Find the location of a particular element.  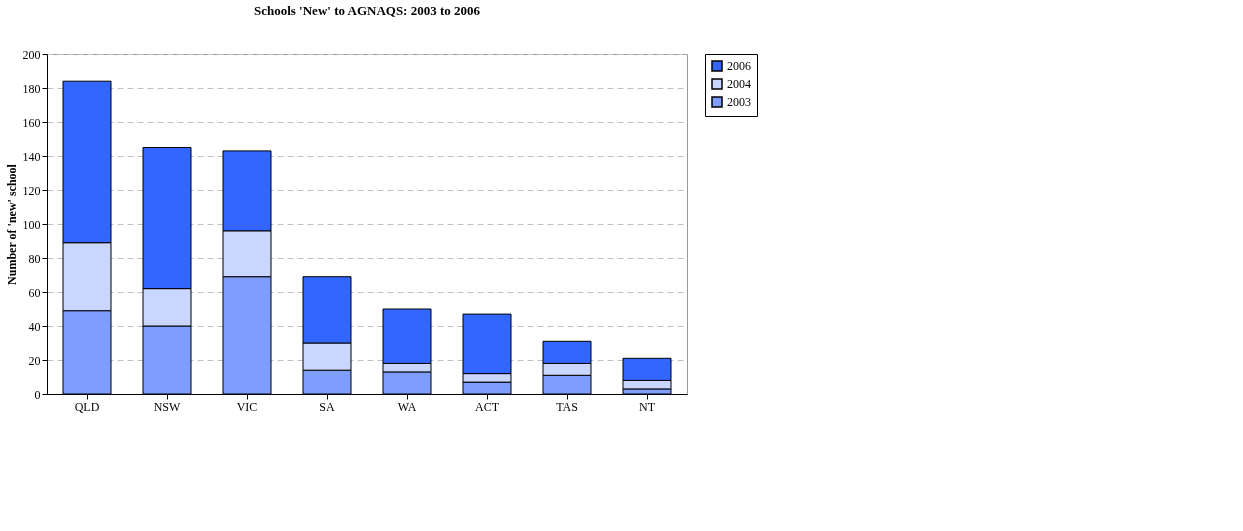

x-tick-label: TAS is located at coordinates (567, 406).